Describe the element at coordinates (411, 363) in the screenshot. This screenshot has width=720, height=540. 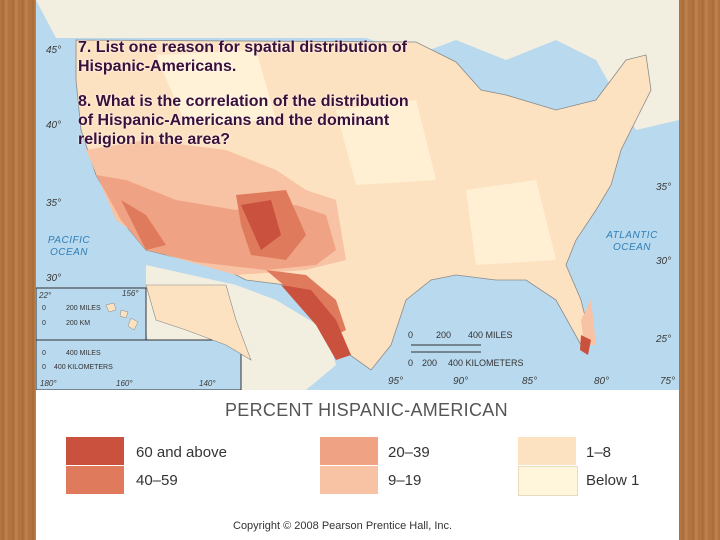
I see `scale-km-0: 0` at that location.